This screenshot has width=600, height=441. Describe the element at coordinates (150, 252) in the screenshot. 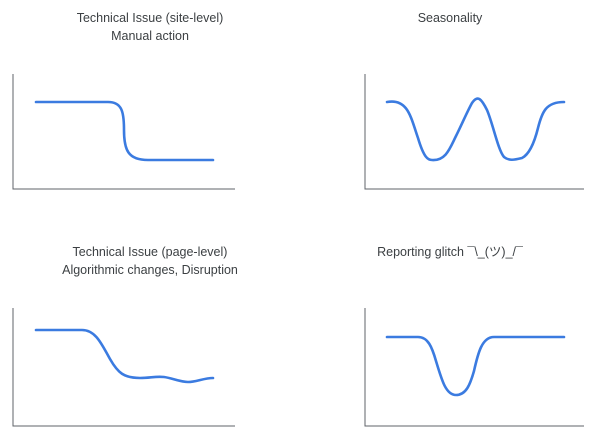

I see `panel-title-line1: Technical Issue (page-level)` at that location.